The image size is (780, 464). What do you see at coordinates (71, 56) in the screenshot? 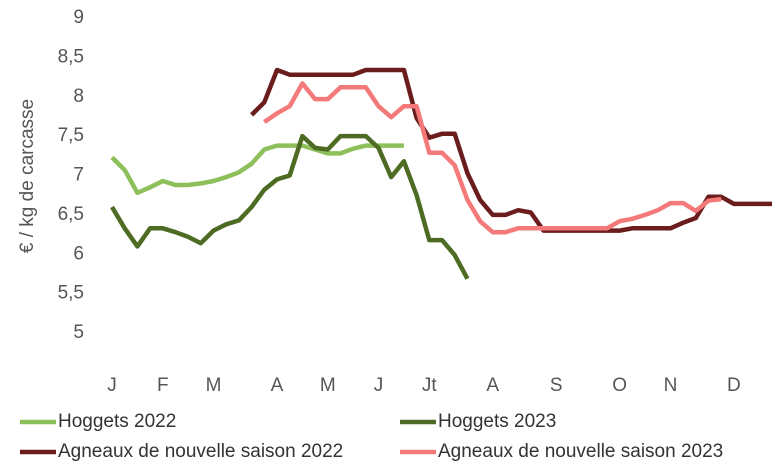
I see `y-tick-label: 8,5` at bounding box center [71, 56].